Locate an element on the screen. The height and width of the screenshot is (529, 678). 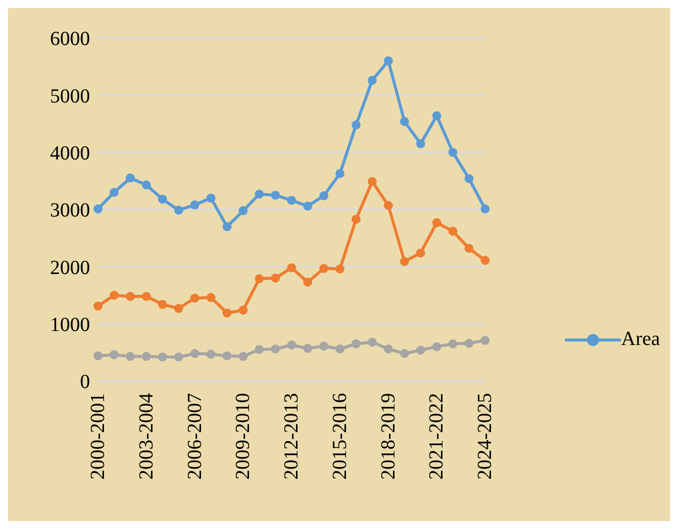
x-tick-label: 2012-2013 is located at coordinates (291, 436).